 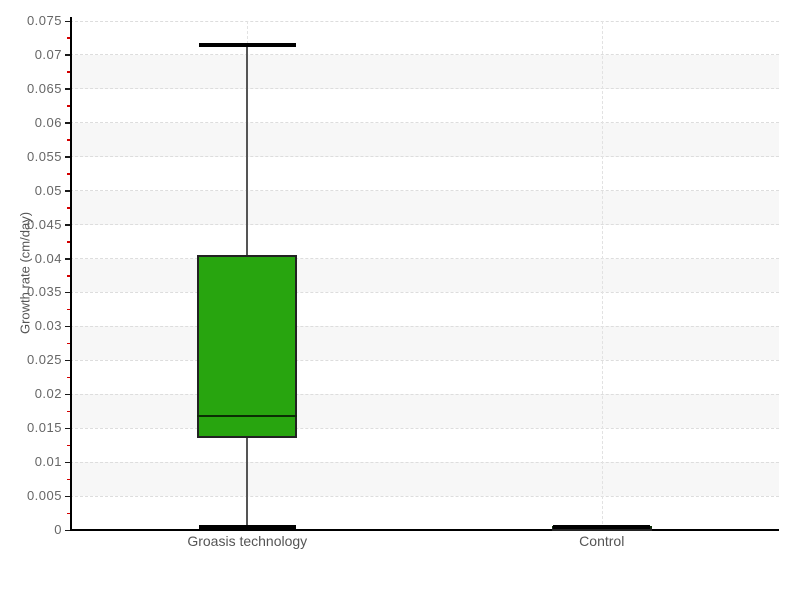 I want to click on gridline-vertical, so click(x=602, y=275).